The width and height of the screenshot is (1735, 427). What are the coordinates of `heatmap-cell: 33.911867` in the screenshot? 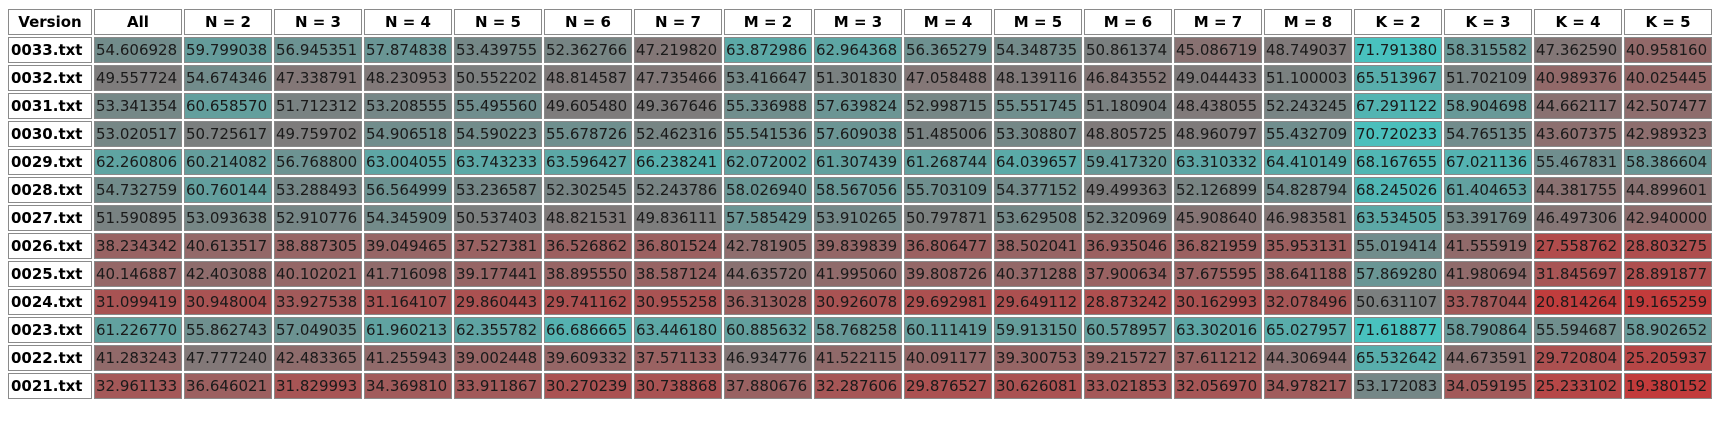 It's located at (498, 386).